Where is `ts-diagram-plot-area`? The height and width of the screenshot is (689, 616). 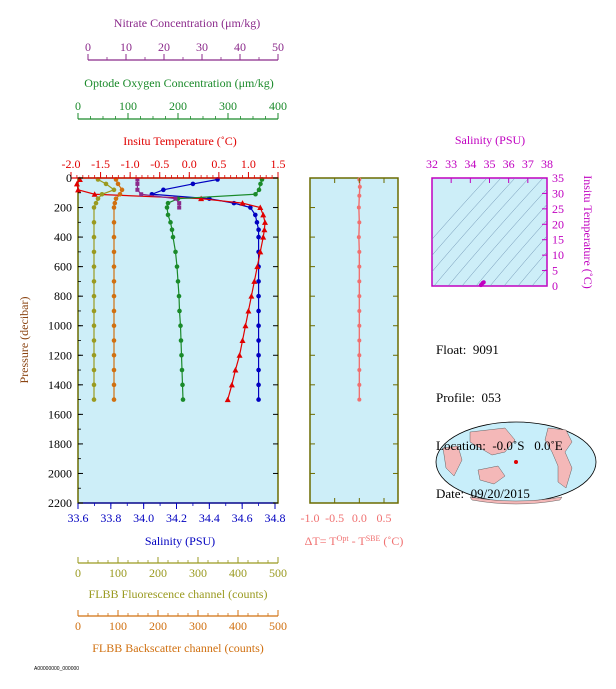
ts-diagram-plot-area is located at coordinates (489, 233).